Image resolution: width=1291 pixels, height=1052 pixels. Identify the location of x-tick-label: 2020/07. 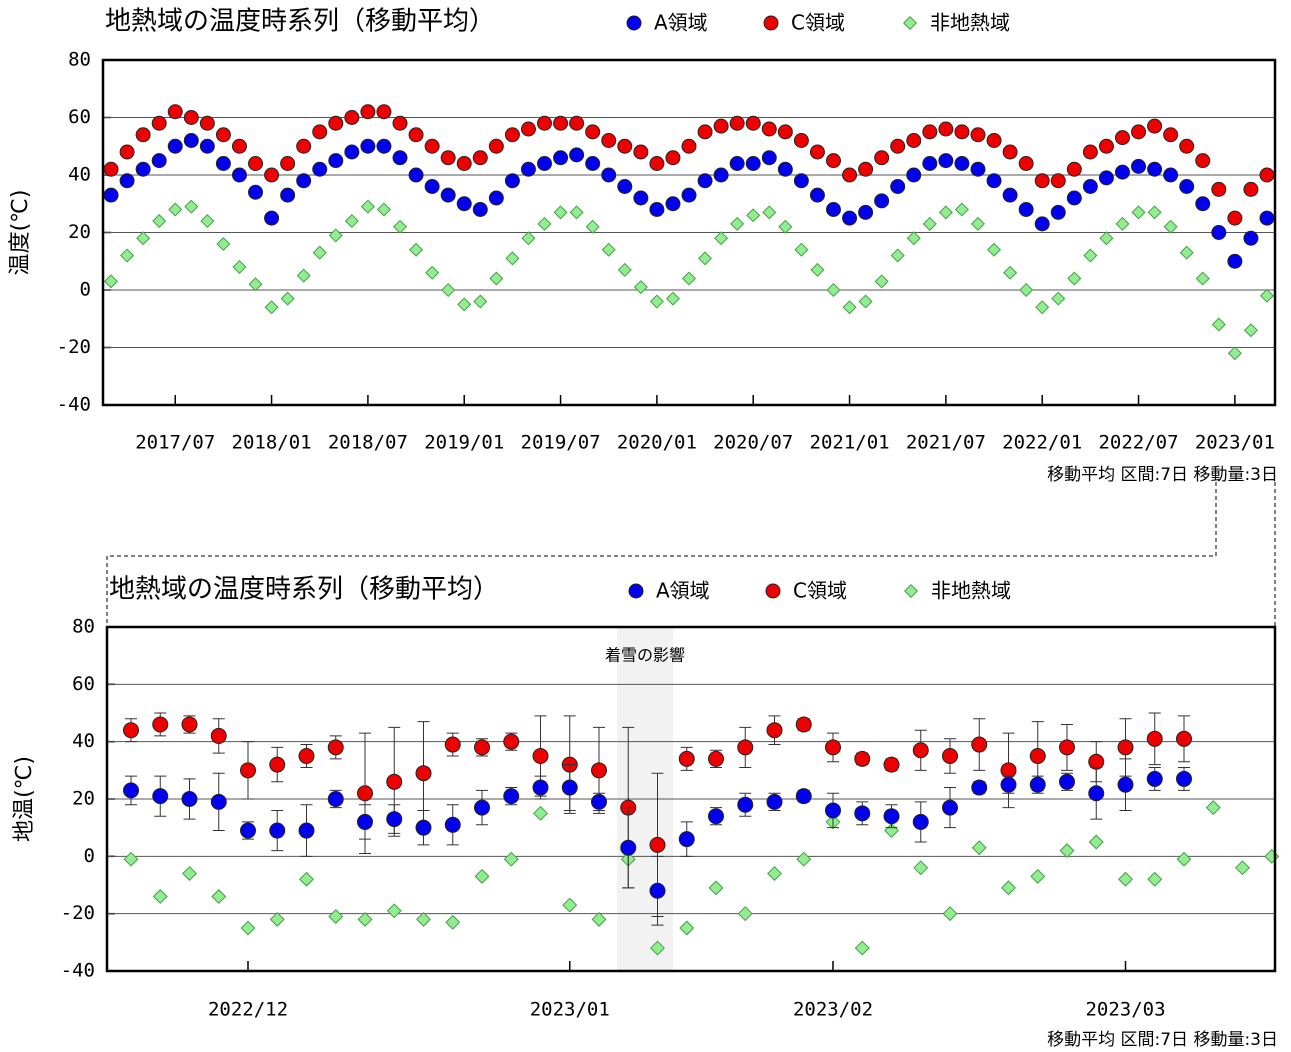
(753, 443).